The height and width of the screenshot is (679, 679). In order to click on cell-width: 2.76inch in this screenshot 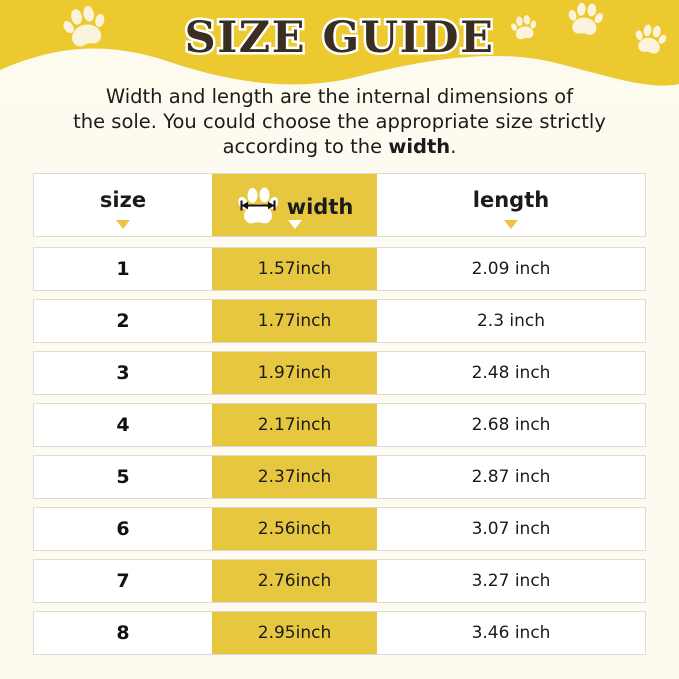, I will do `click(294, 581)`.